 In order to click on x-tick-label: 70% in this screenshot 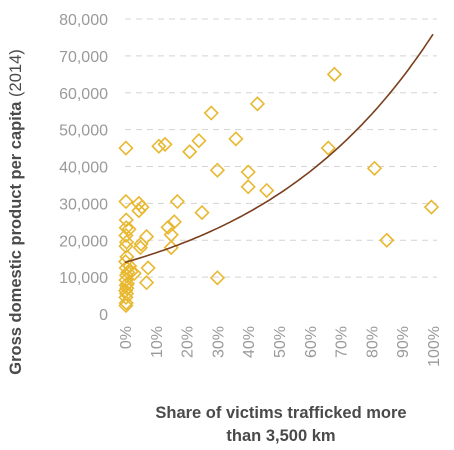, I will do `click(342, 342)`.